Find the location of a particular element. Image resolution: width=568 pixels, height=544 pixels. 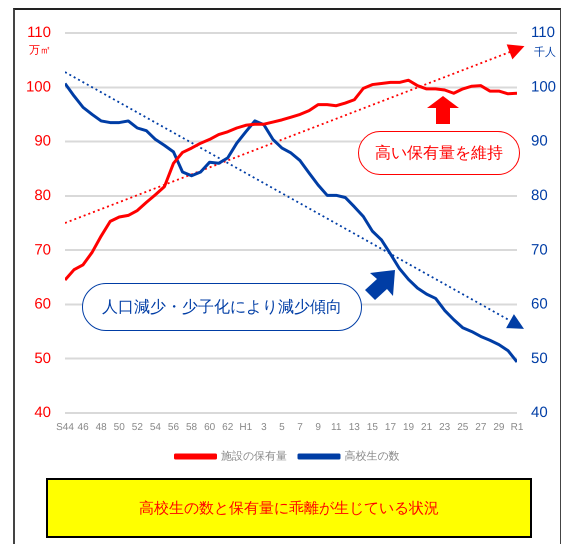

y2-tick-label: 110 is located at coordinates (543, 33).